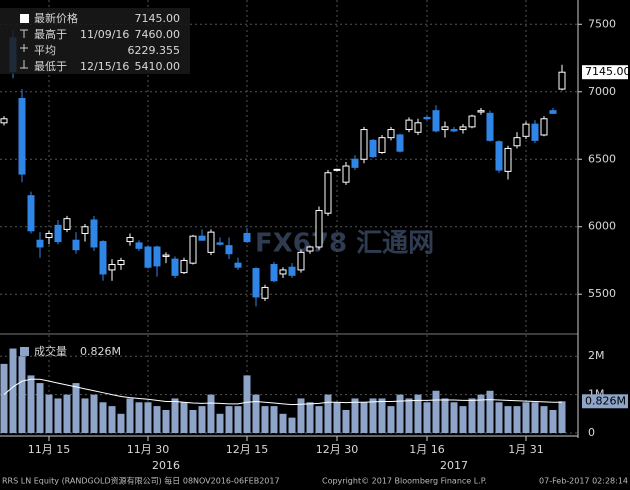 The image size is (630, 490). Describe the element at coordinates (602, 226) in the screenshot. I see `y-tick-label: 6000` at that location.